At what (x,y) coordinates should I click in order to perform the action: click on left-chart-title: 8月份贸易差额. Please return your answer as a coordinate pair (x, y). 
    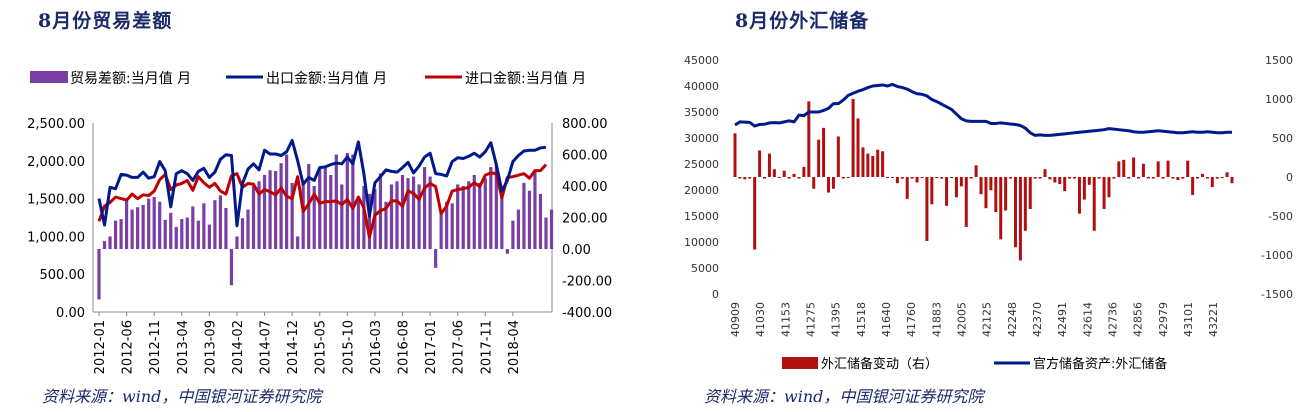
    Looking at the image, I should click on (105, 21).